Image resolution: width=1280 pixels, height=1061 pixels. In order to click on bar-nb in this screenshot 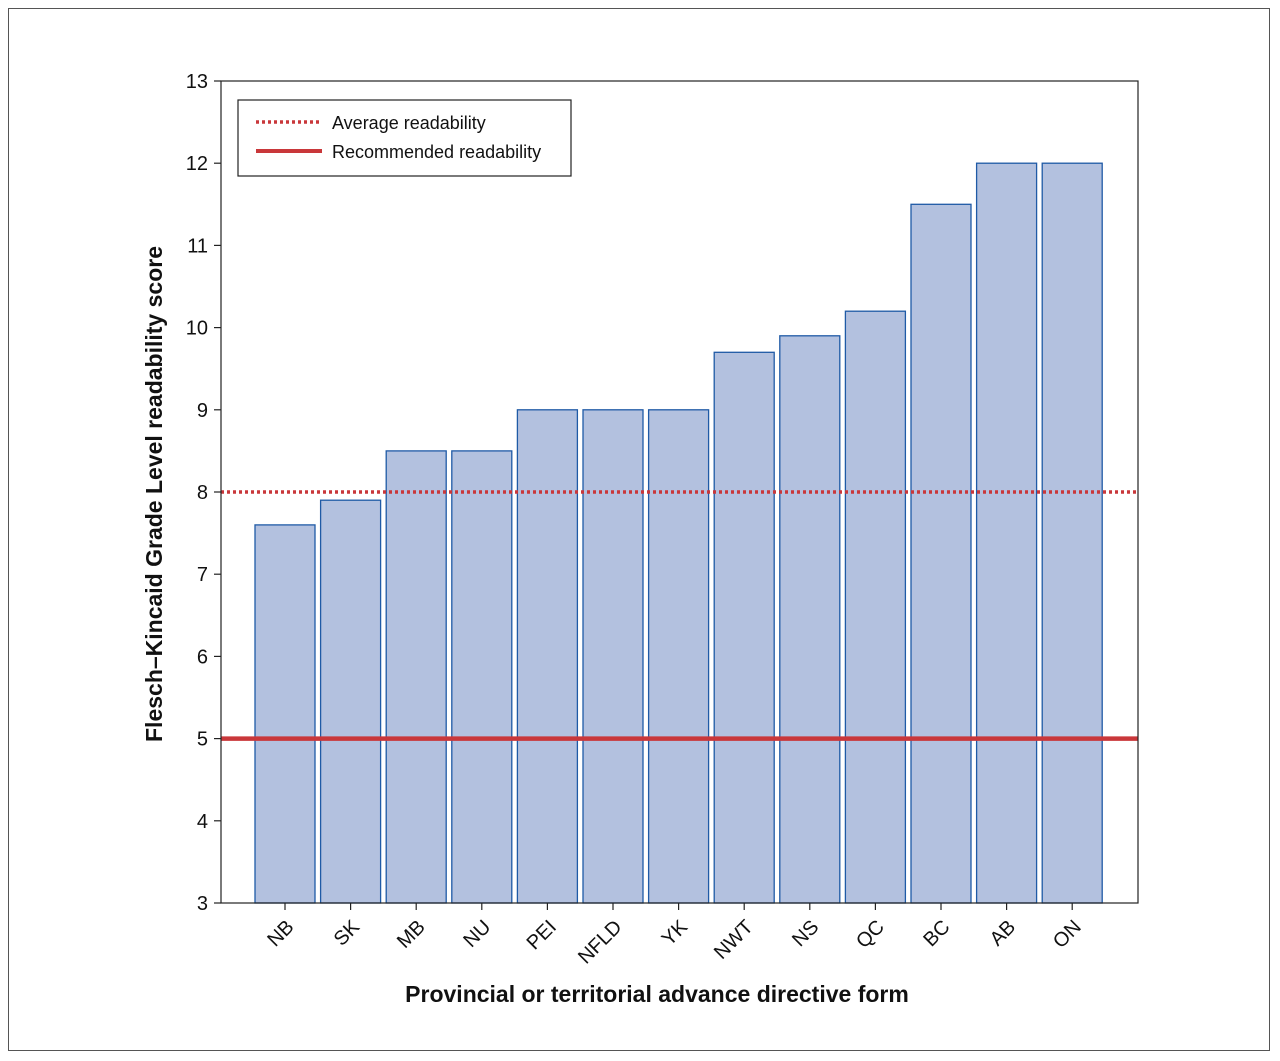, I will do `click(285, 714)`.